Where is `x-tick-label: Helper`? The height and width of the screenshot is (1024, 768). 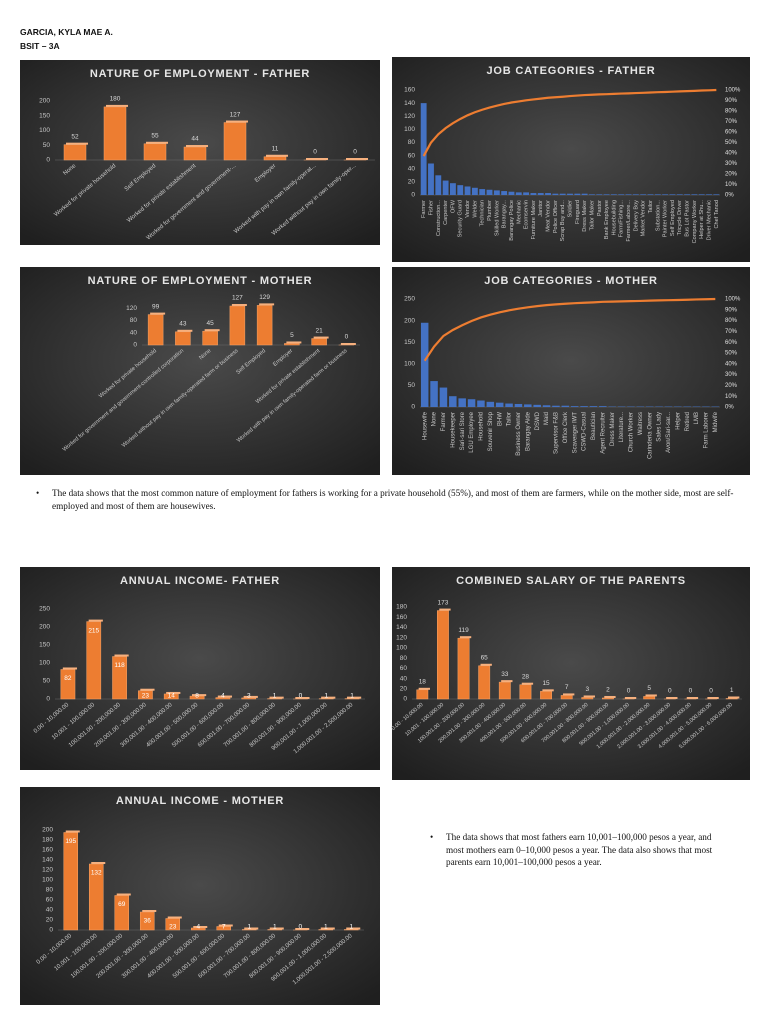 x-tick-label: Helper is located at coordinates (678, 421).